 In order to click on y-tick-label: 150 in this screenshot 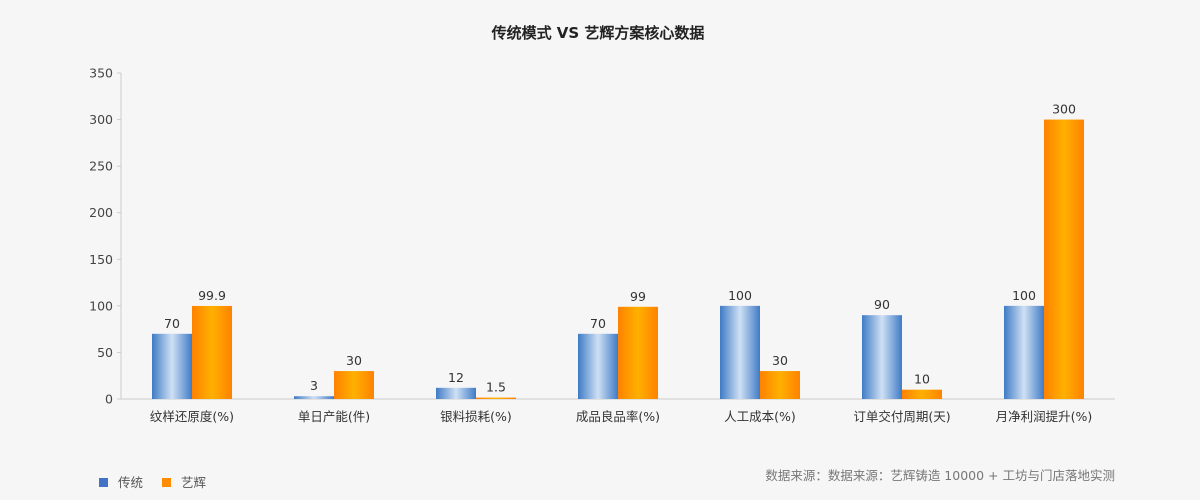, I will do `click(101, 259)`.